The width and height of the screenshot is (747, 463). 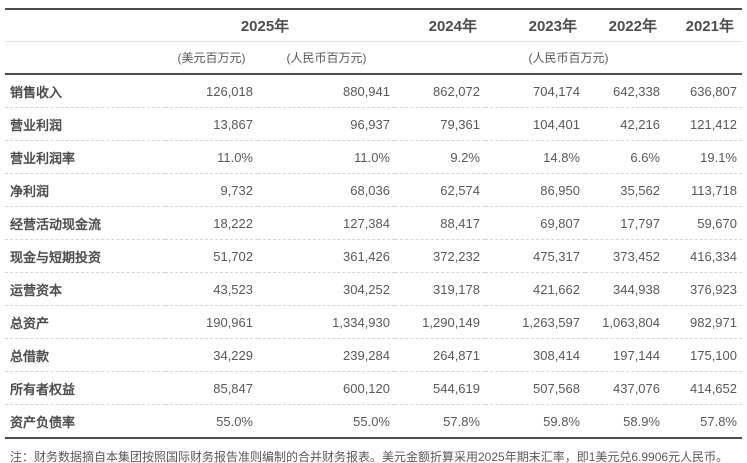 I want to click on cell-value: 9,732, so click(x=211, y=190).